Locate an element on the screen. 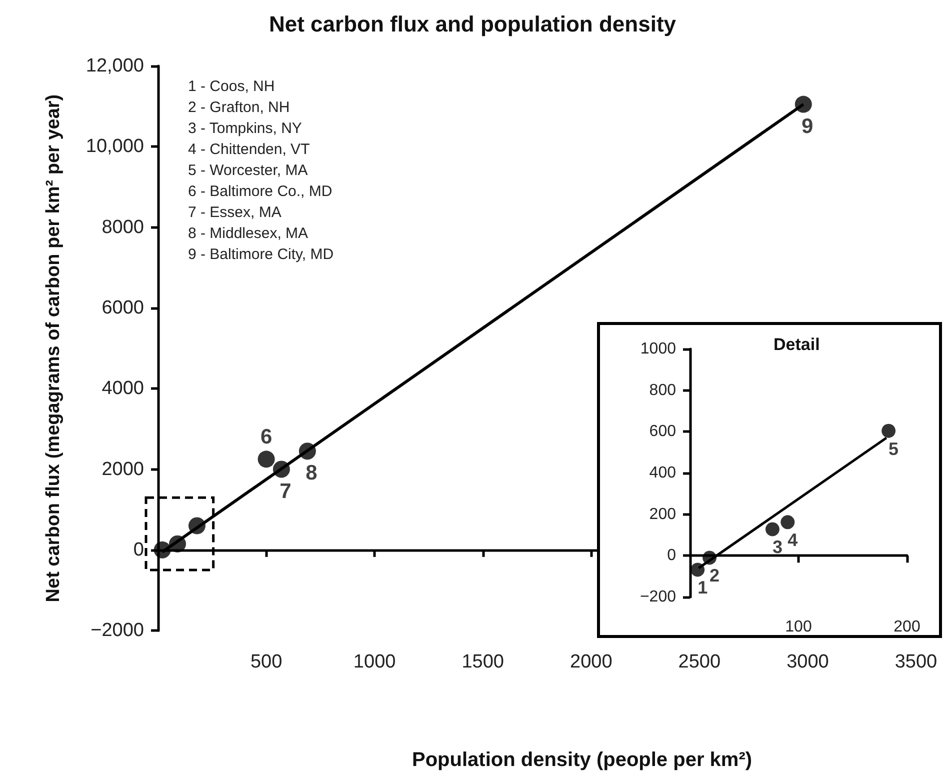  y-tick-label: −2000 is located at coordinates (117, 631).